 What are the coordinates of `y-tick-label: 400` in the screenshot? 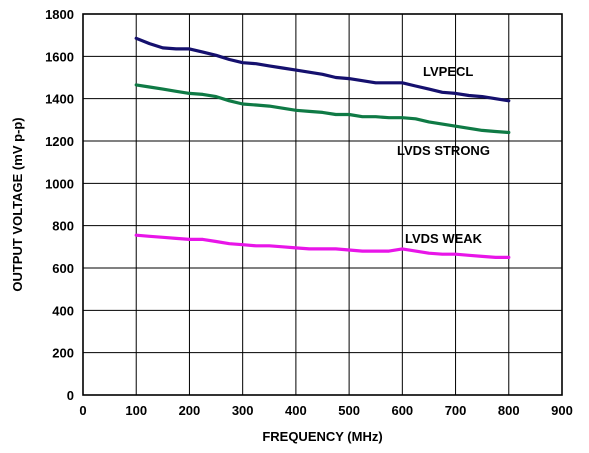 It's located at (63, 310).